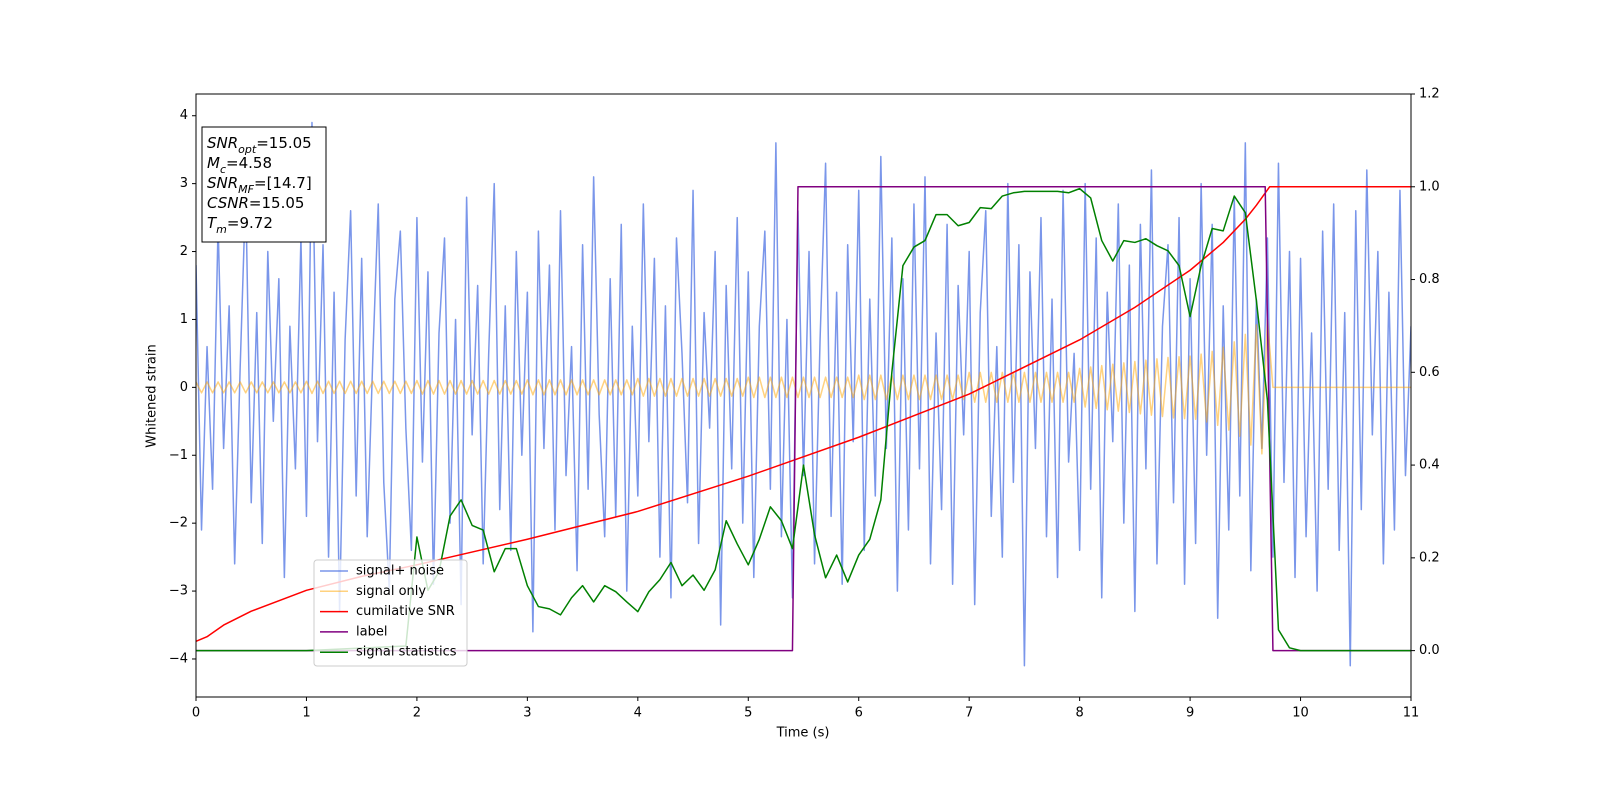  Describe the element at coordinates (196, 713) in the screenshot. I see `x-tick-label: 0` at that location.